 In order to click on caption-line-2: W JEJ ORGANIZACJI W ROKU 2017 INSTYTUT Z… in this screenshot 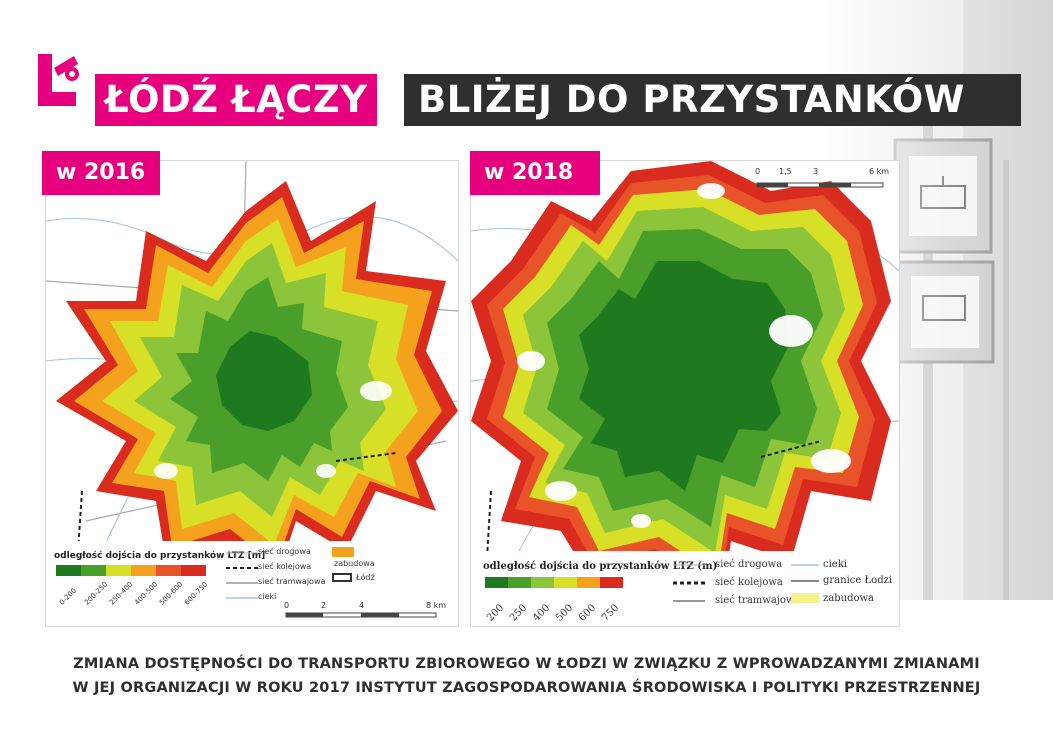, I will do `click(526, 688)`.